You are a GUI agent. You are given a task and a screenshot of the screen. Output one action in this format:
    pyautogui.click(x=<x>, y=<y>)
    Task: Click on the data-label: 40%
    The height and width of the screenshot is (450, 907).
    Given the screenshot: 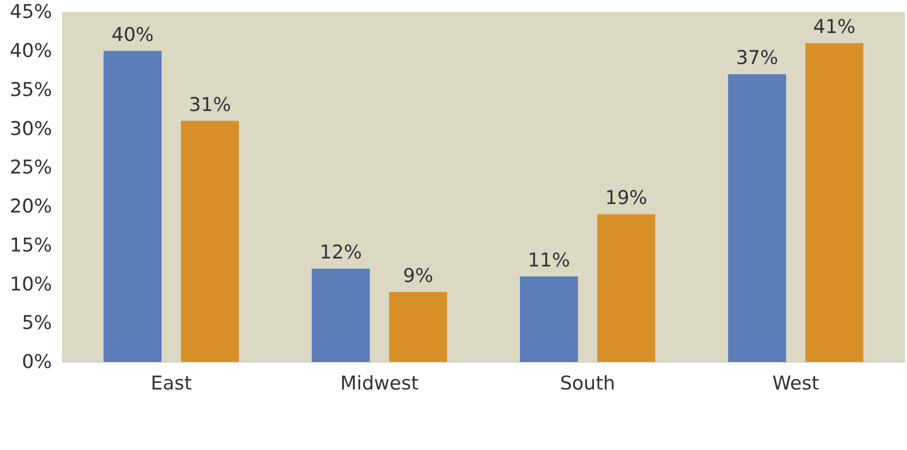 What is the action you would take?
    pyautogui.click(x=133, y=35)
    